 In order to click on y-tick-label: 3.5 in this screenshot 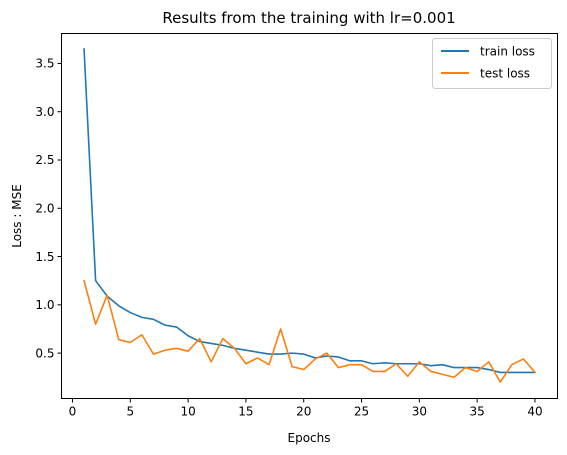, I will do `click(44, 64)`.